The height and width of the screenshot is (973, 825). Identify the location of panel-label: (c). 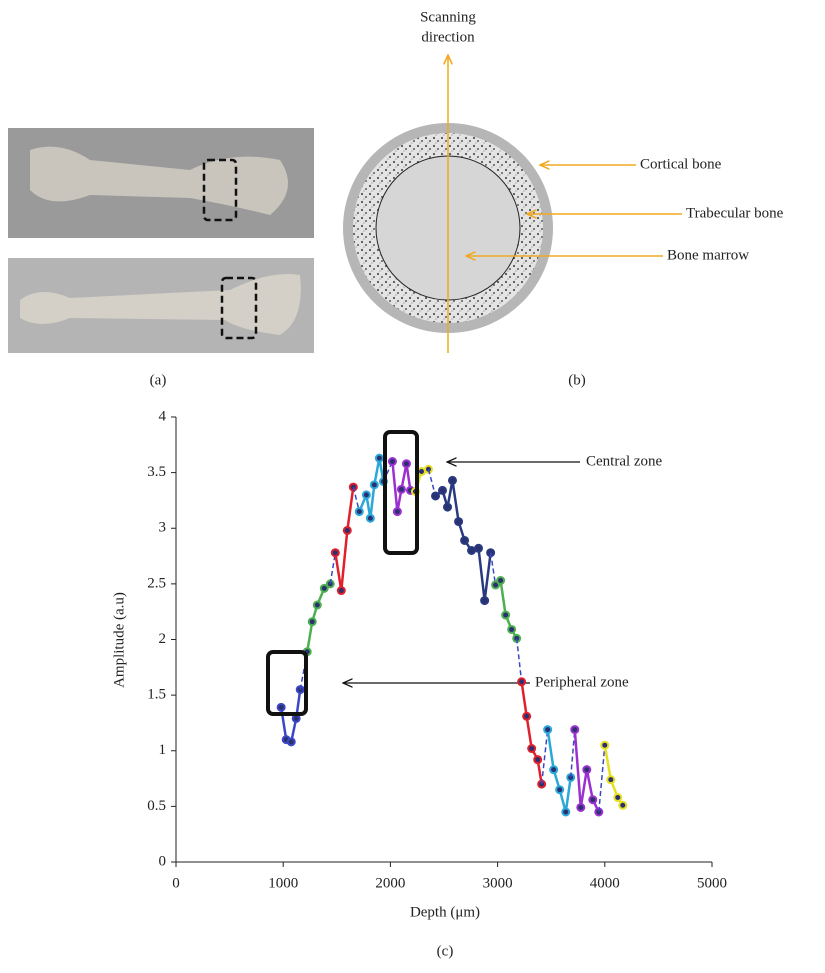
(445, 951).